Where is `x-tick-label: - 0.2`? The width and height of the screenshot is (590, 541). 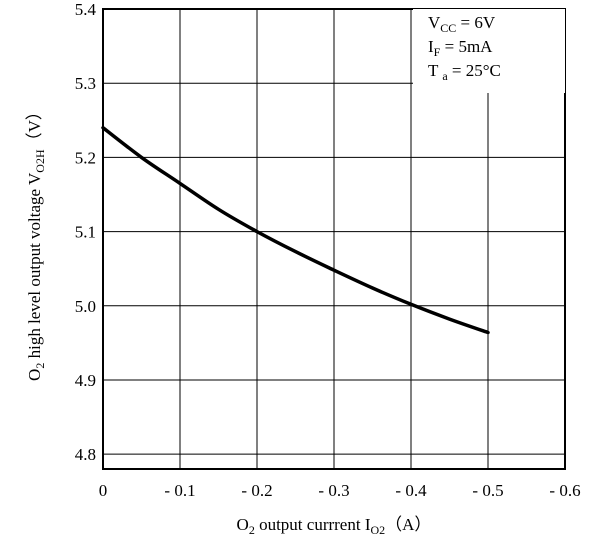
x-tick-label: - 0.2 is located at coordinates (256, 490).